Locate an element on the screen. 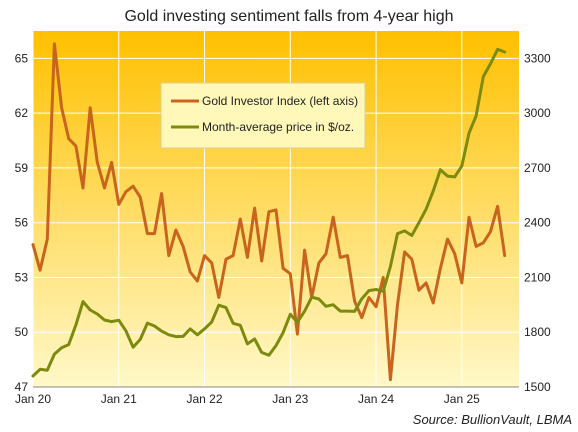 The image size is (578, 432). y-left-tick-label: 56 is located at coordinates (22, 223).